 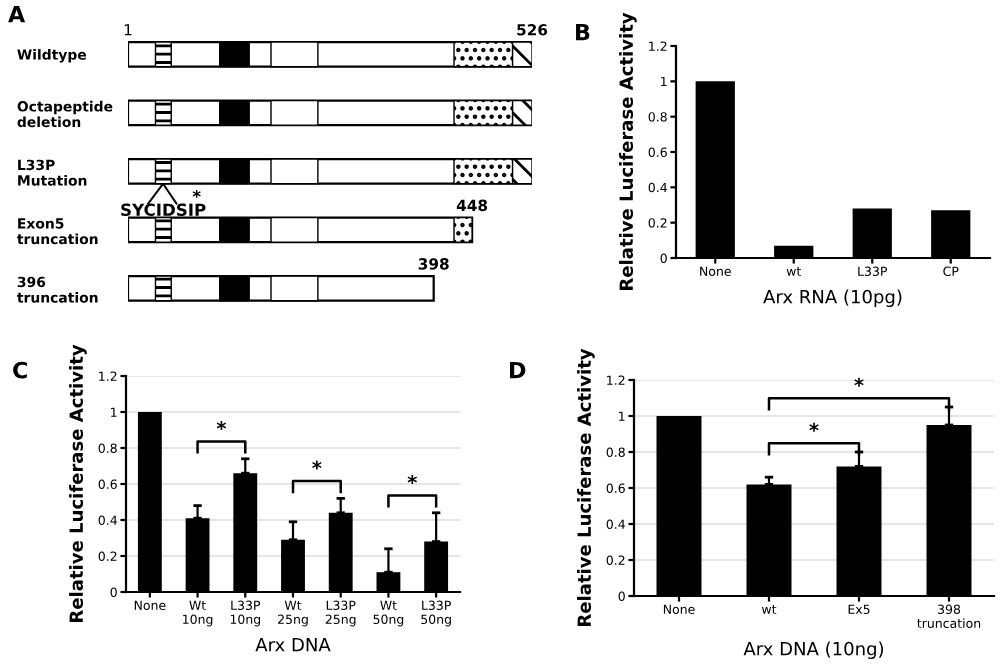 What do you see at coordinates (832, 298) in the screenshot?
I see `x-axis-title: Arx RNA (10pg)` at bounding box center [832, 298].